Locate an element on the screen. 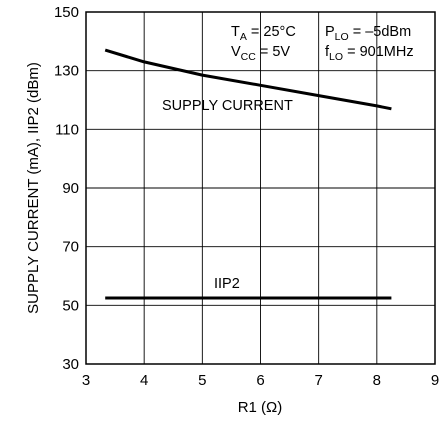 The height and width of the screenshot is (421, 447). x-tick-label: 7 is located at coordinates (318, 380).